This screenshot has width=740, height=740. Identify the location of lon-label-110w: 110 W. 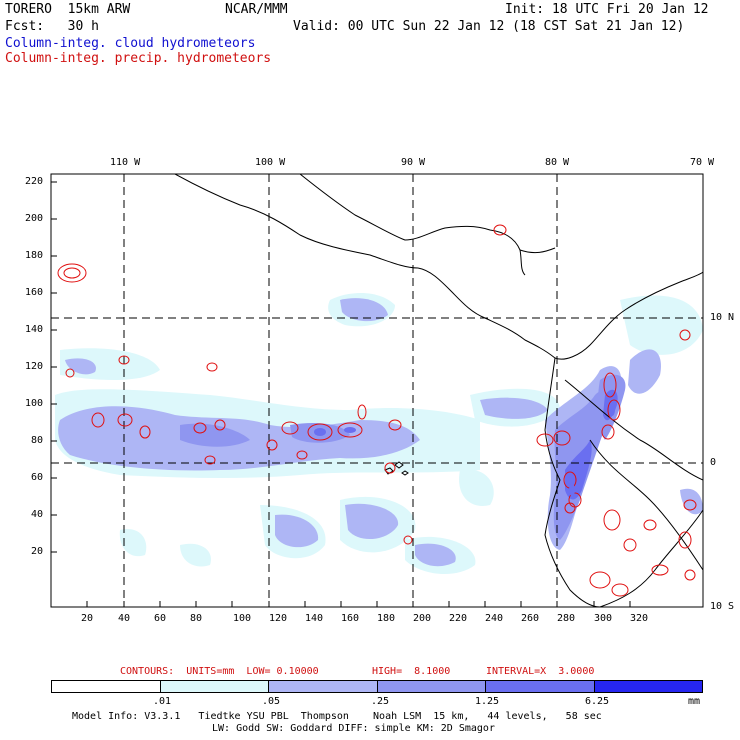
(125, 162).